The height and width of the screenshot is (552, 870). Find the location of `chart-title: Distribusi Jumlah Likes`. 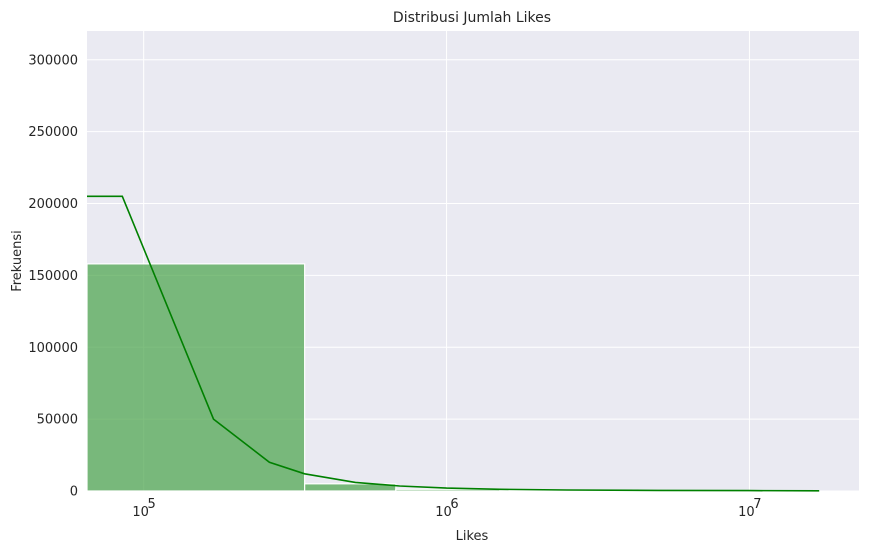

chart-title: Distribusi Jumlah Likes is located at coordinates (472, 18).